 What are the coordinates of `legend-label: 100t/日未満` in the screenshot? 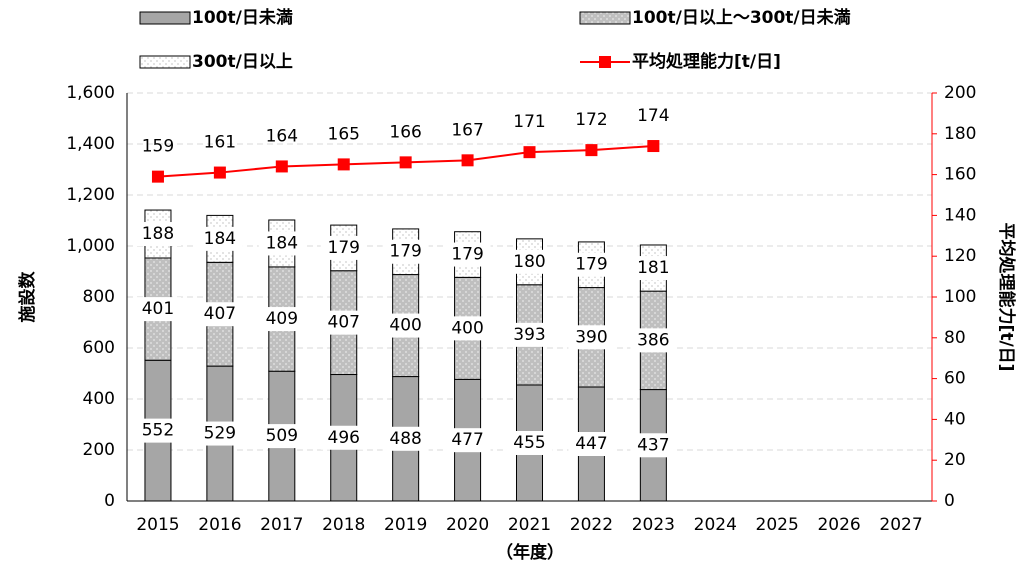 It's located at (242, 17).